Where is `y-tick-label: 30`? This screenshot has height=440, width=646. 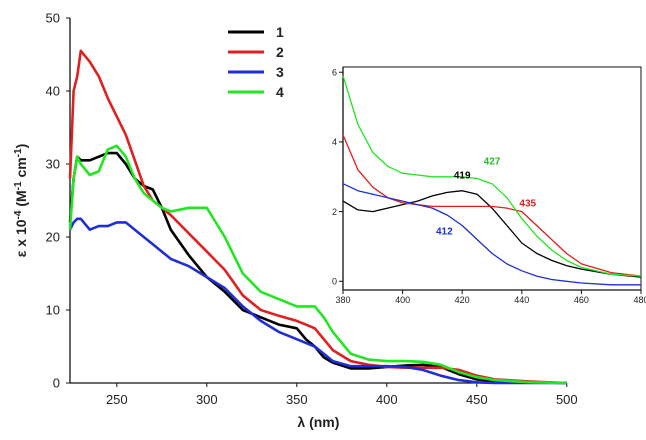 y-tick-label: 30 is located at coordinates (53, 164).